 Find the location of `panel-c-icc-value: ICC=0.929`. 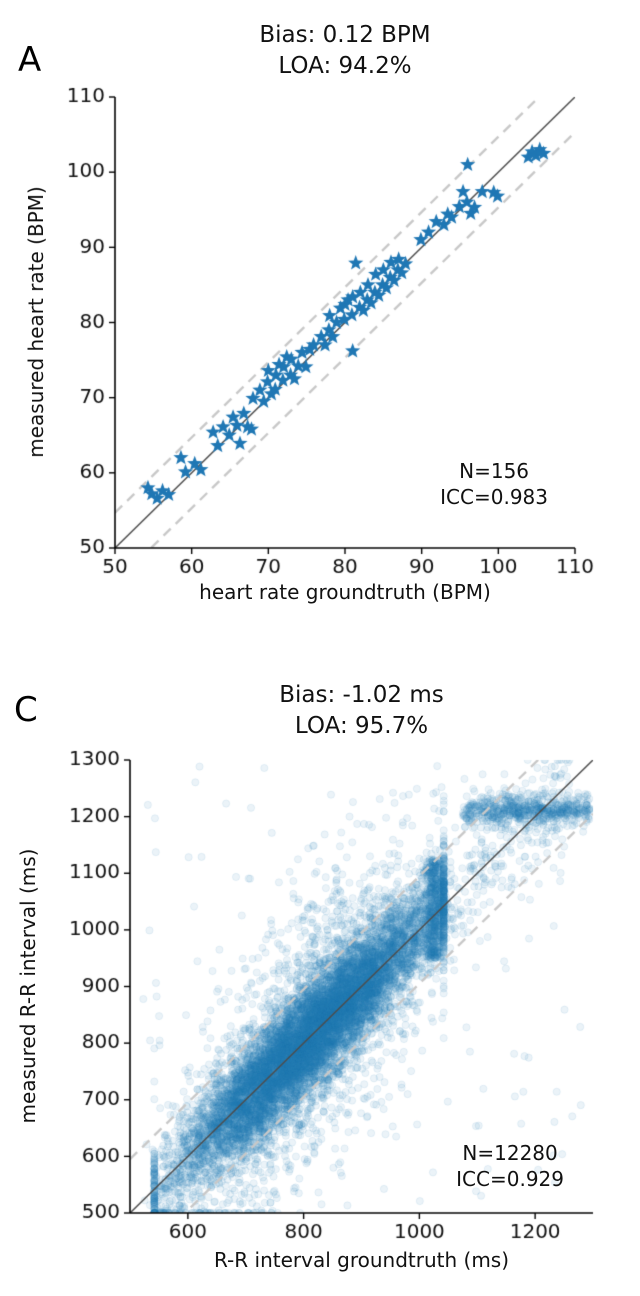

panel-c-icc-value: ICC=0.929 is located at coordinates (510, 1179).